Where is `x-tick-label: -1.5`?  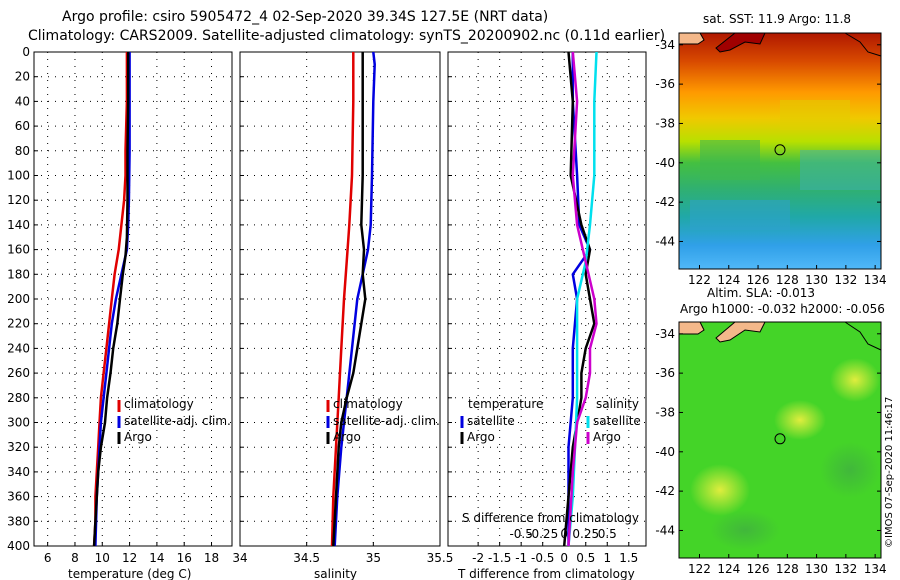 x-tick-label: -1.5 is located at coordinates (499, 558).